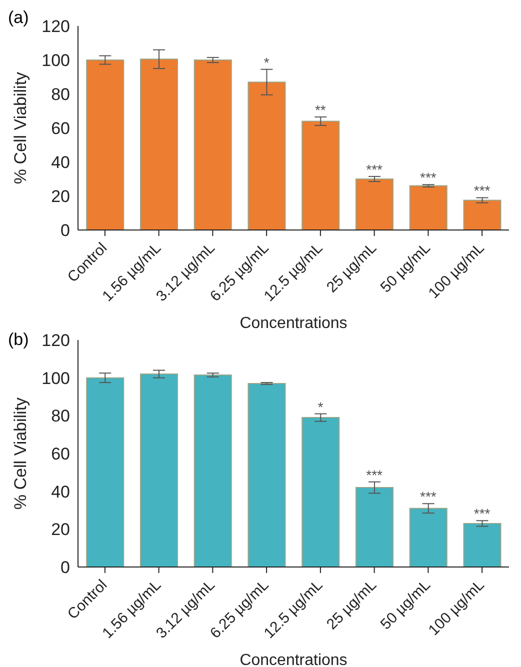 Image resolution: width=521 pixels, height=667 pixels. I want to click on annotation: **, so click(320, 110).